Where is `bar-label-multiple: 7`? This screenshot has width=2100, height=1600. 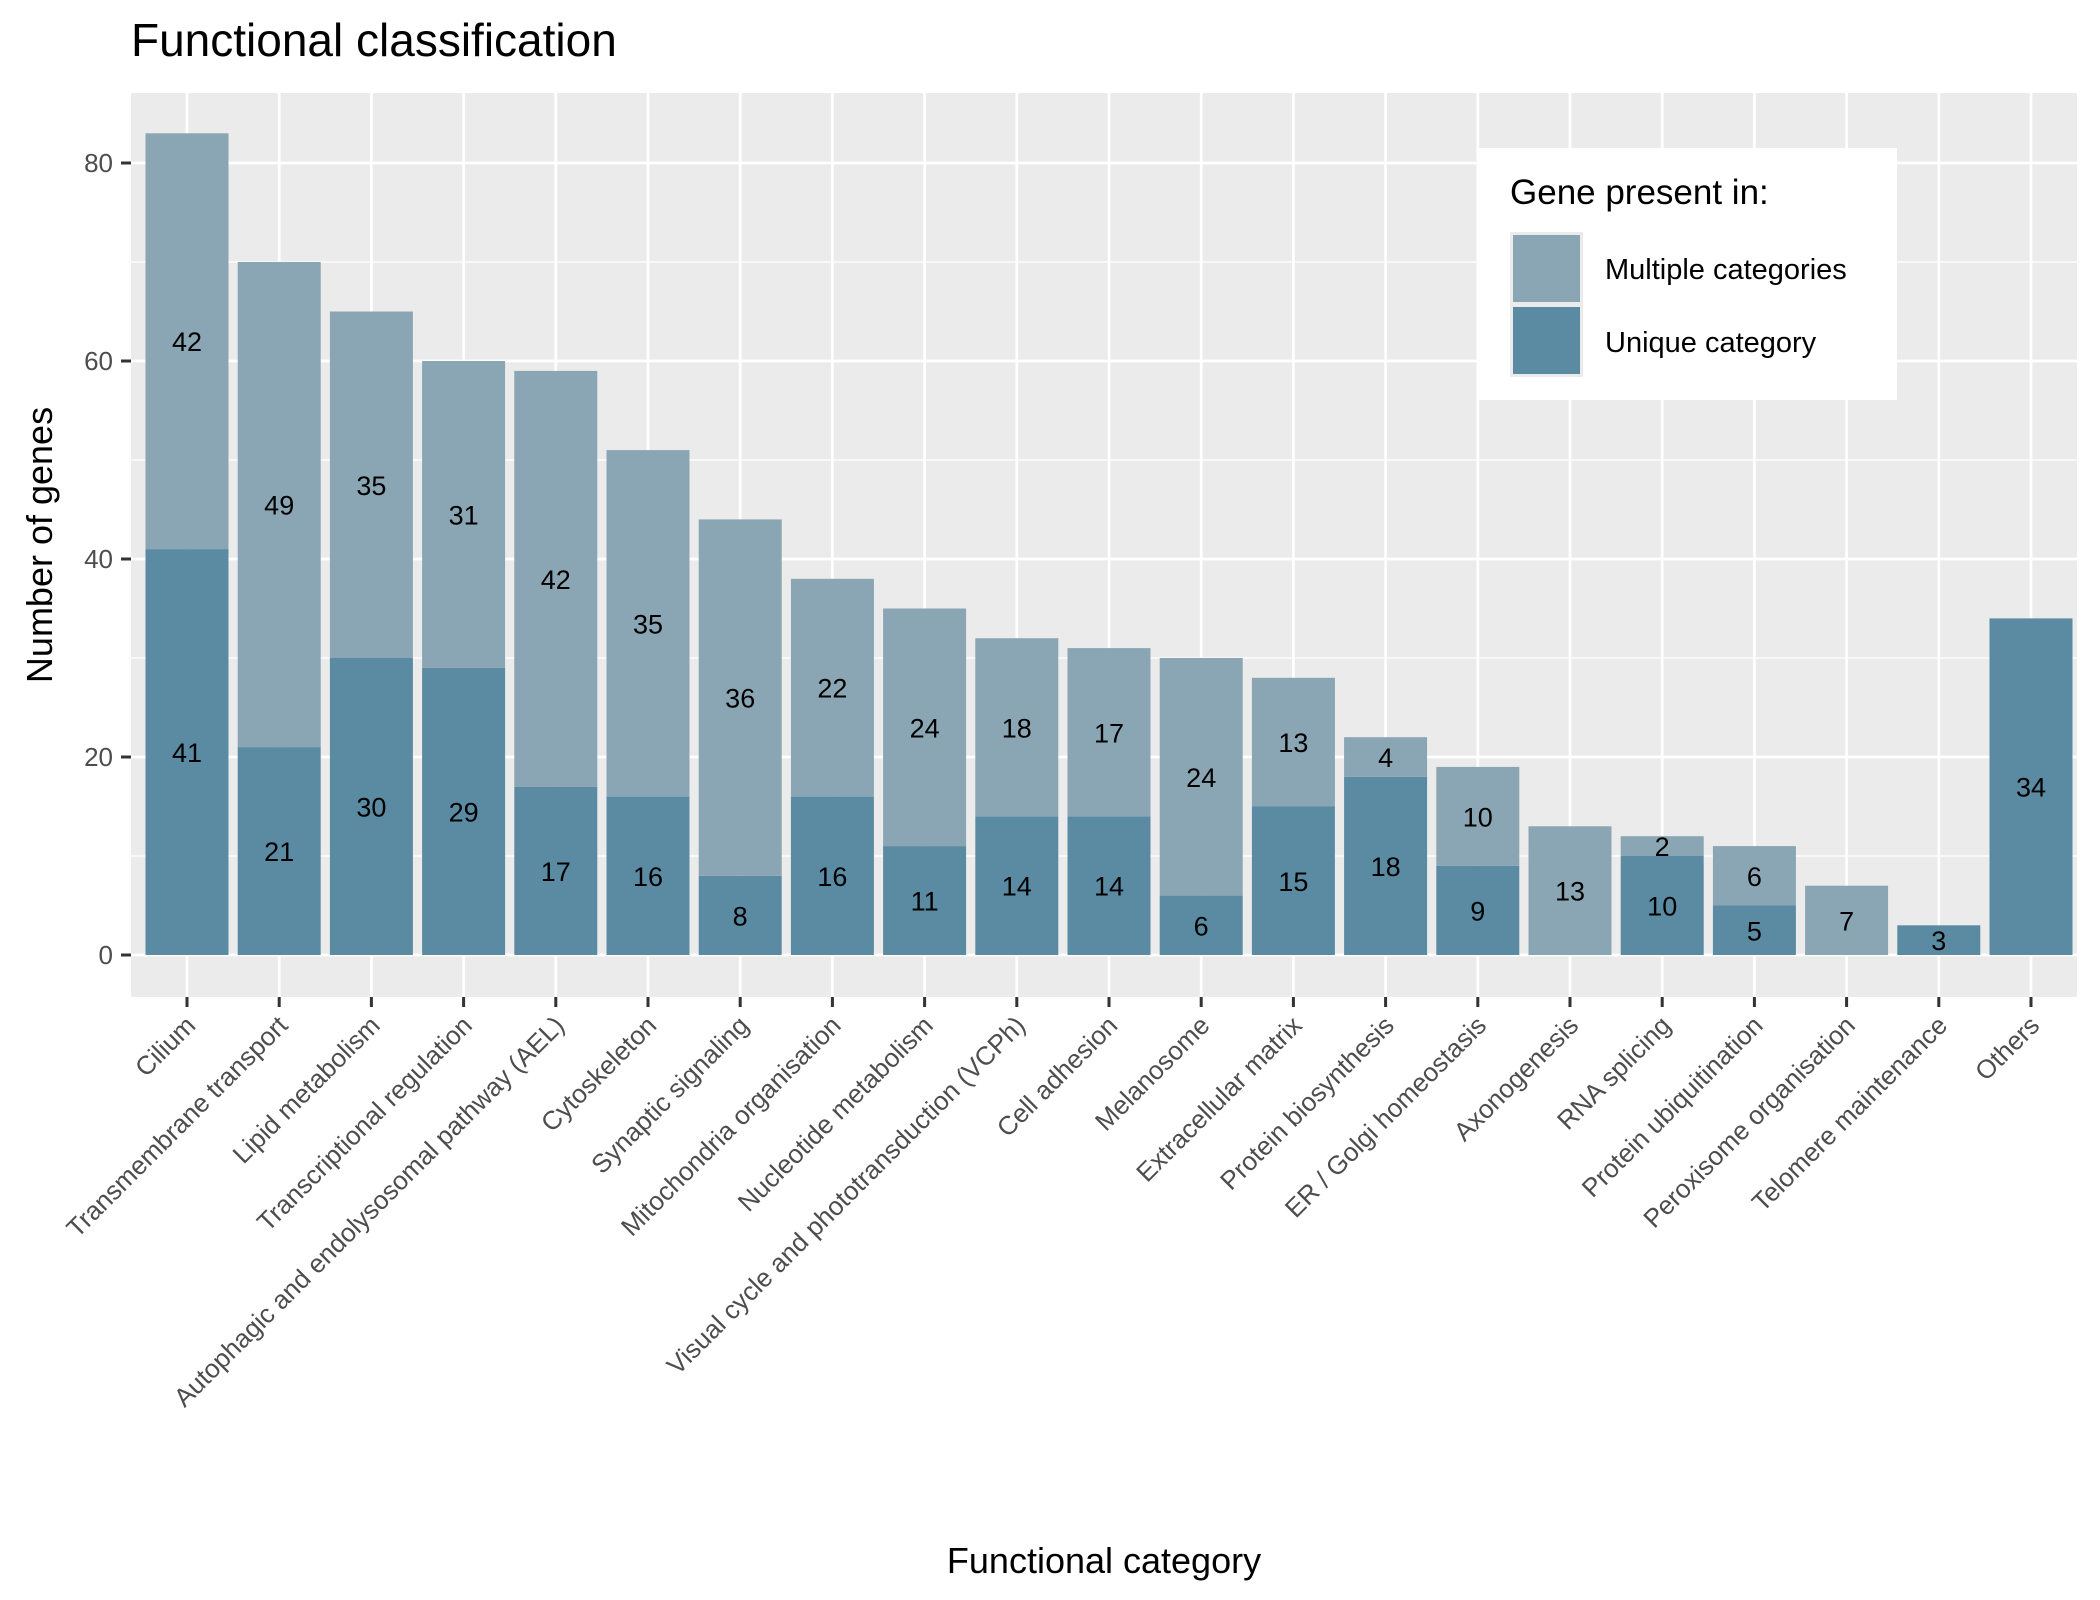 bar-label-multiple: 7 is located at coordinates (1846, 921).